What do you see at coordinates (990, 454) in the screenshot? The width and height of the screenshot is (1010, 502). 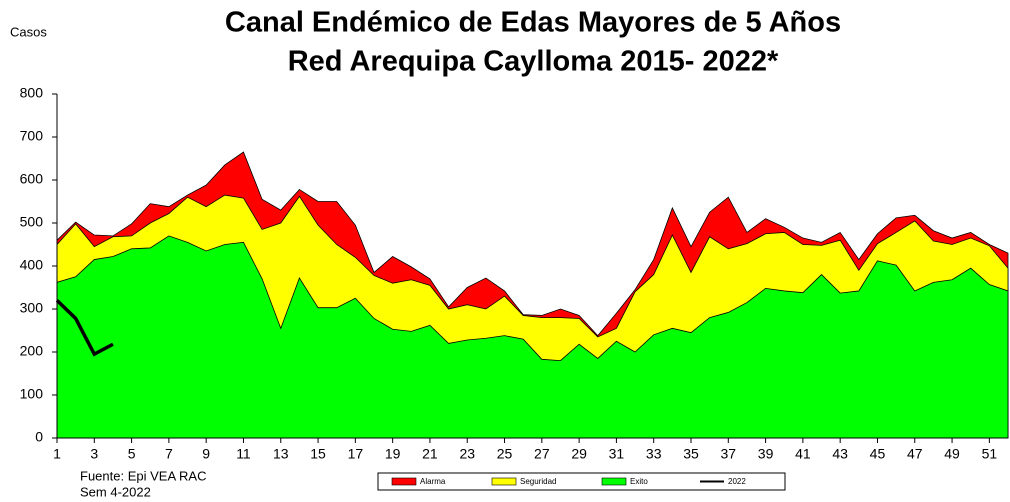 I see `x-tick-label: 51` at bounding box center [990, 454].